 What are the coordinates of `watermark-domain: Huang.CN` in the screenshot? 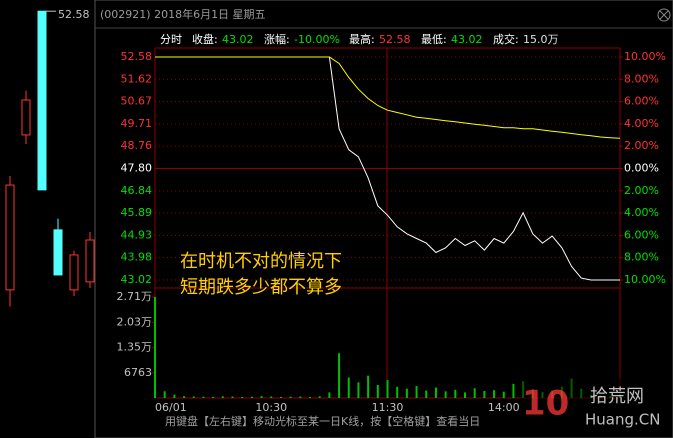 It's located at (622, 420).